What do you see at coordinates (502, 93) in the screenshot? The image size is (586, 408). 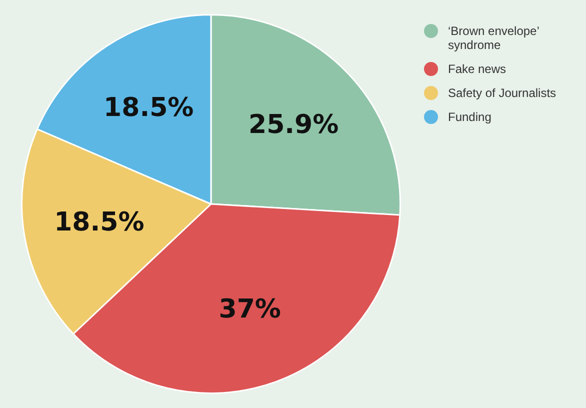 I see `legend-label: Safety of Journalists` at bounding box center [502, 93].